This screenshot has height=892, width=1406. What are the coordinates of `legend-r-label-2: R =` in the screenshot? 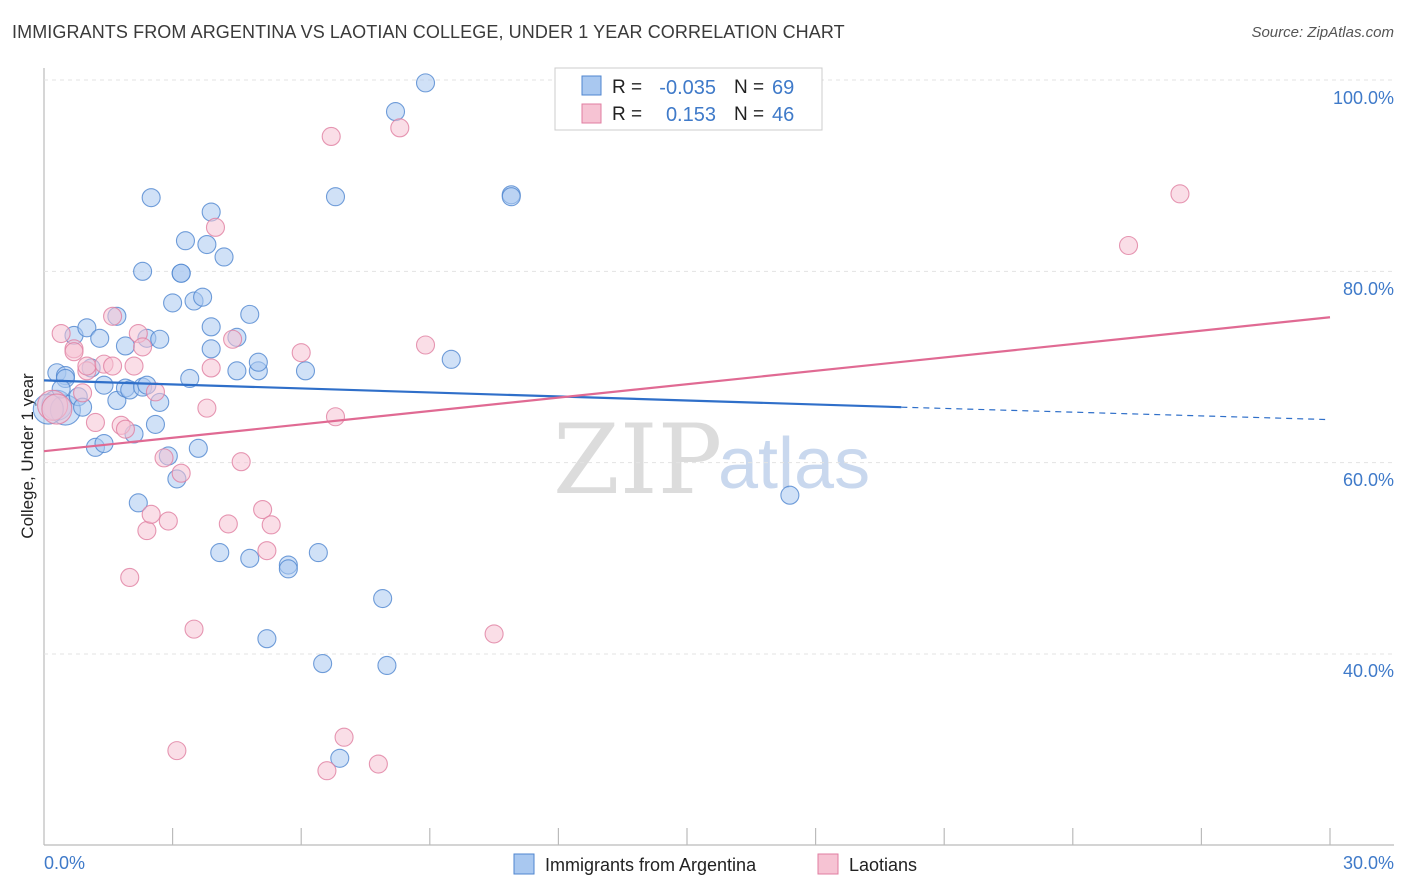 It's located at (627, 114).